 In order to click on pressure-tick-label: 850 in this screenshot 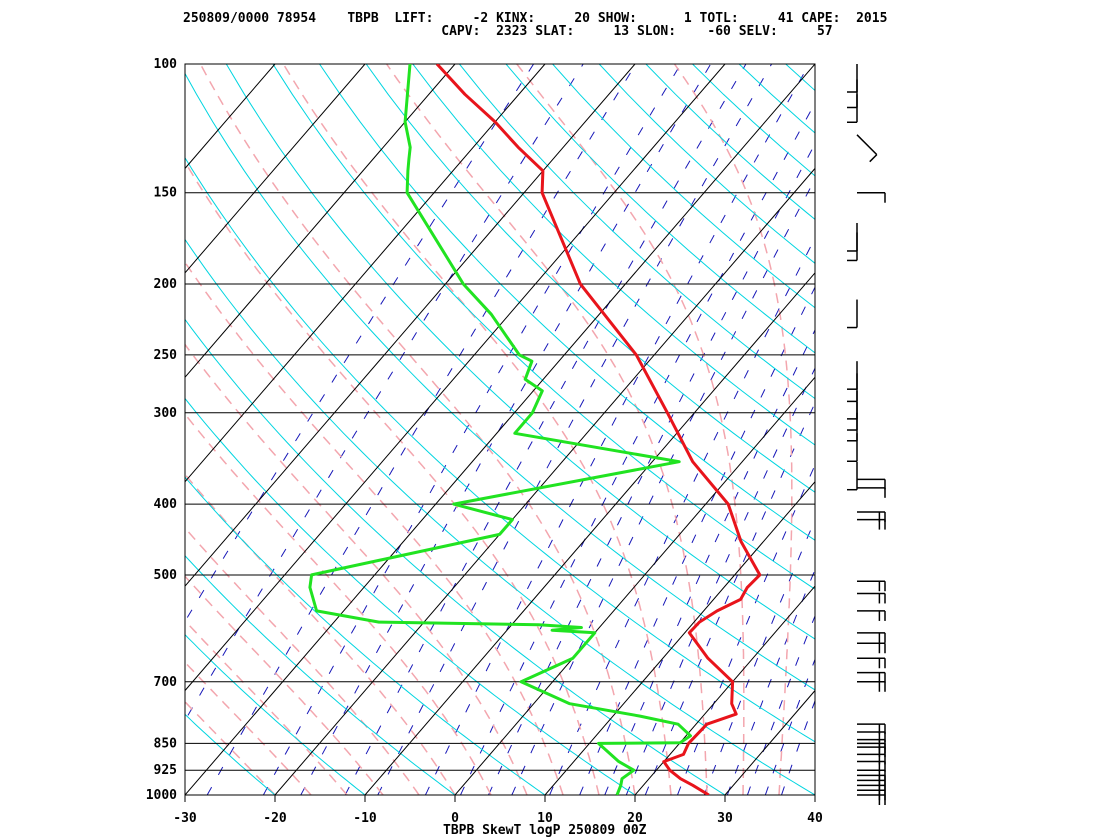, I will do `click(166, 743)`.